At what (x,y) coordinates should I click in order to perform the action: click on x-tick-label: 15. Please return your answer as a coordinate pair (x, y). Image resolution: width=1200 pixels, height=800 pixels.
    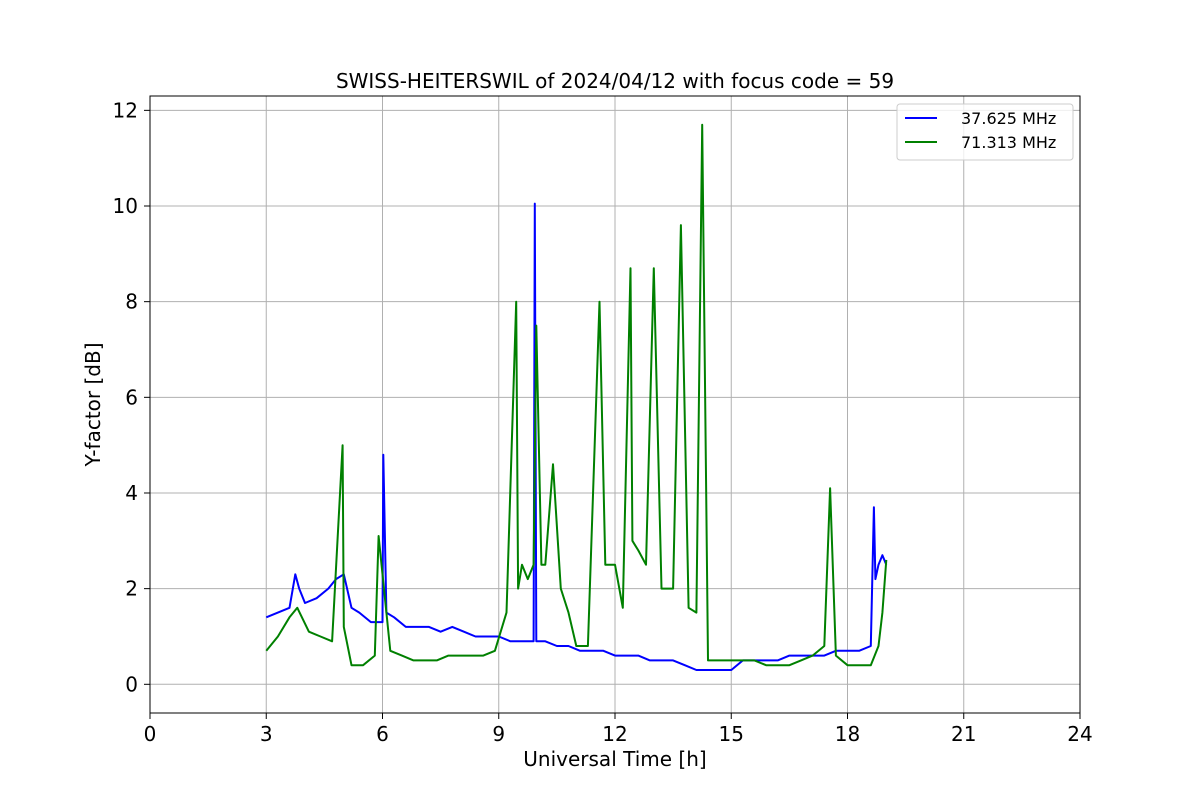
    Looking at the image, I should click on (731, 734).